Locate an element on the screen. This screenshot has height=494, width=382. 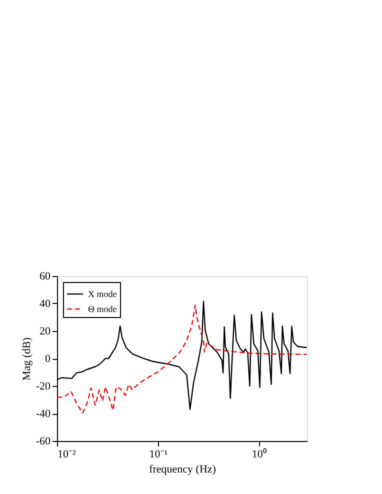
y-tick-label: 40 is located at coordinates (45, 304).